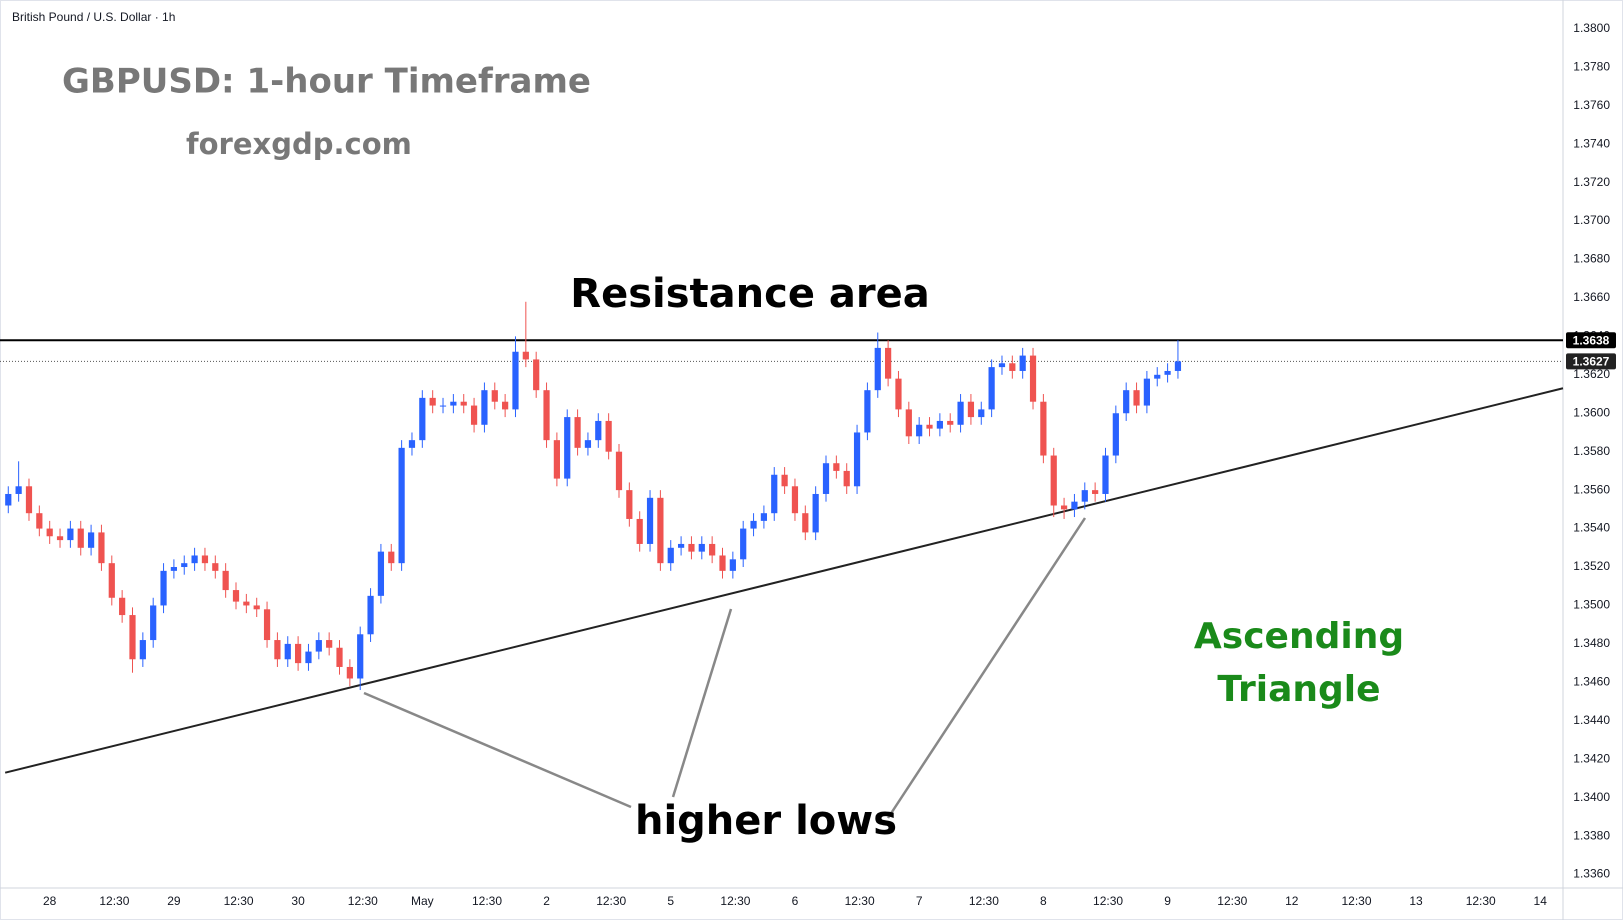 This screenshot has width=1623, height=920. What do you see at coordinates (1416, 901) in the screenshot?
I see `x-tick-label: 13` at bounding box center [1416, 901].